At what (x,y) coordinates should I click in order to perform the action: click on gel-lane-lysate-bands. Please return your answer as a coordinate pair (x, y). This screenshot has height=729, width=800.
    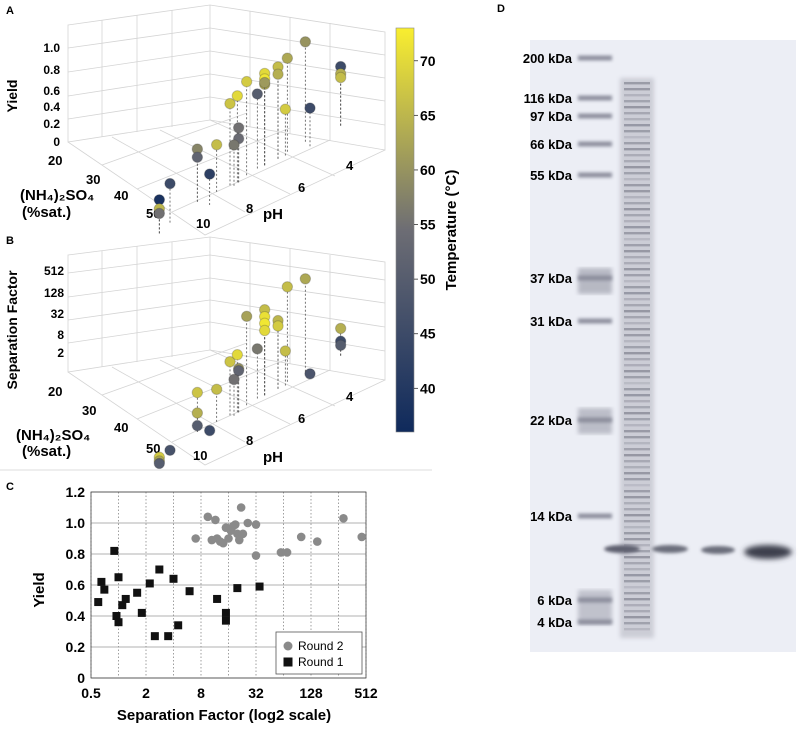
    Looking at the image, I should click on (637, 356).